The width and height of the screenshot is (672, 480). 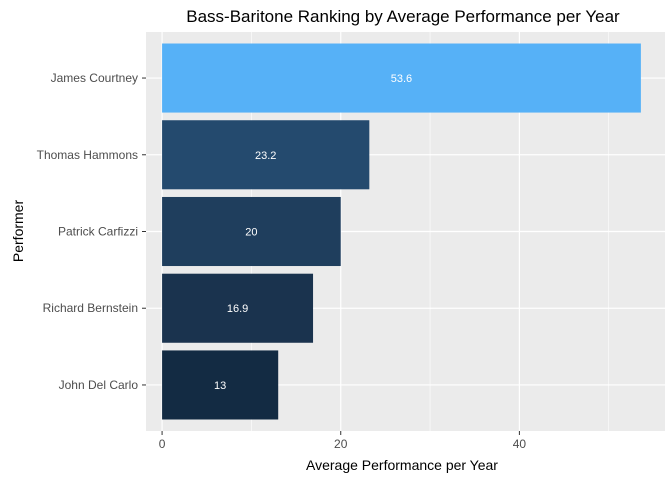 I want to click on y-axis-label: Performer, so click(x=18, y=231).